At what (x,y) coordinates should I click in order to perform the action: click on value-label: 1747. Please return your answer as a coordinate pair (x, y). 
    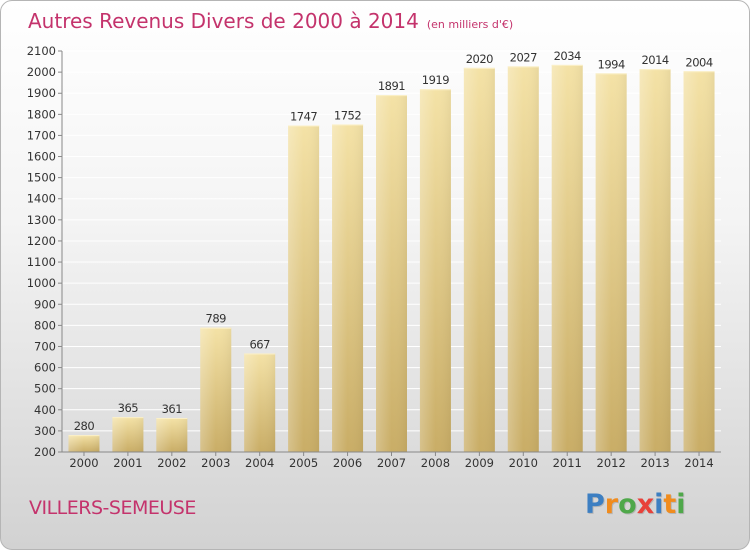
    Looking at the image, I should click on (303, 117).